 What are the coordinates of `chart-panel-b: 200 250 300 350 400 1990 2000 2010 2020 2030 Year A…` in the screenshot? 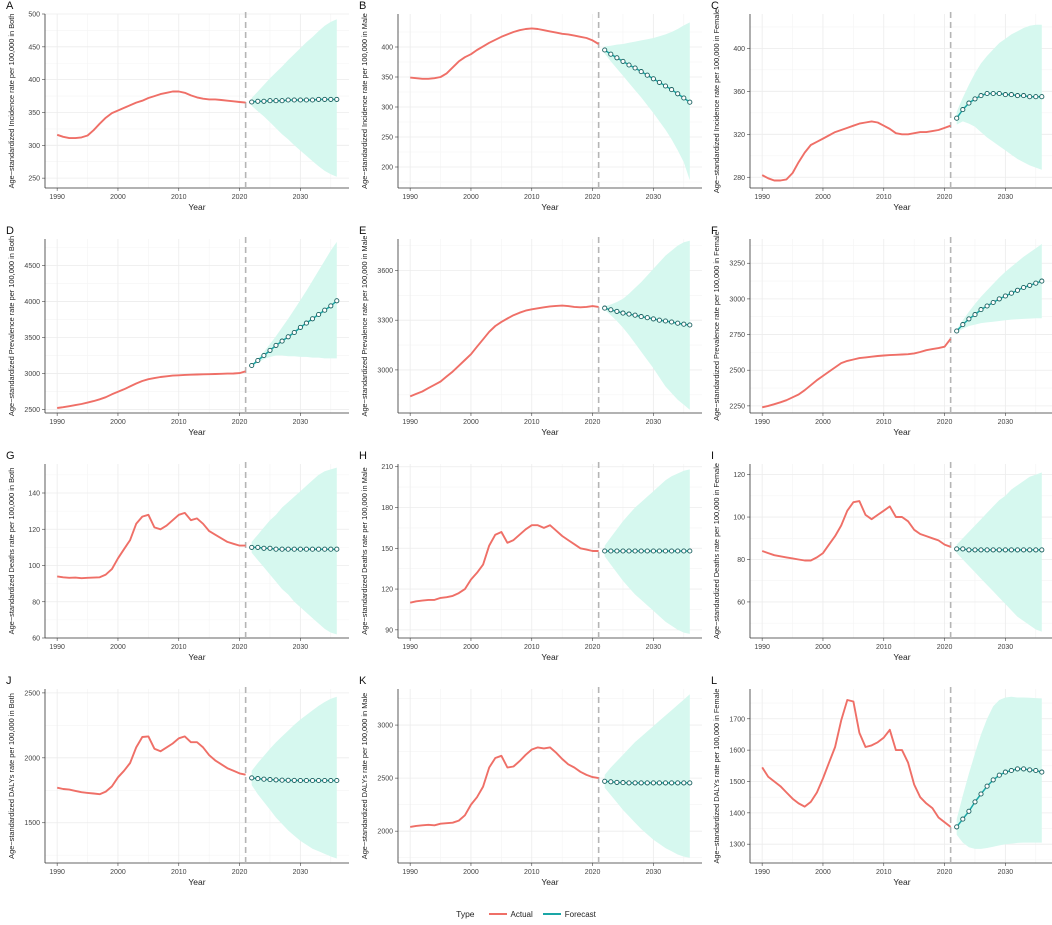 It's located at (533, 112).